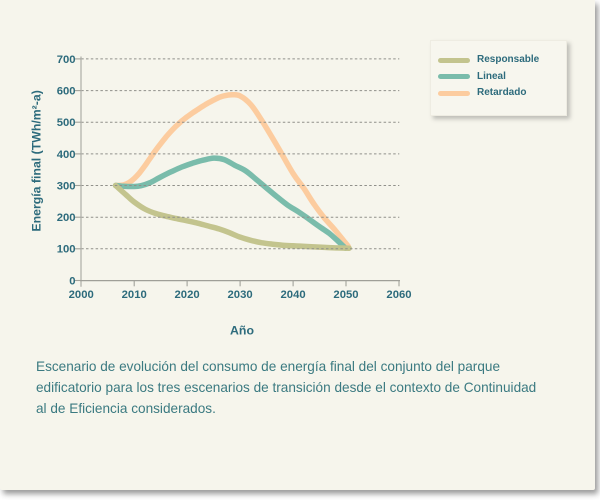 The height and width of the screenshot is (500, 600). Describe the element at coordinates (66, 250) in the screenshot. I see `svg-text: 100` at that location.